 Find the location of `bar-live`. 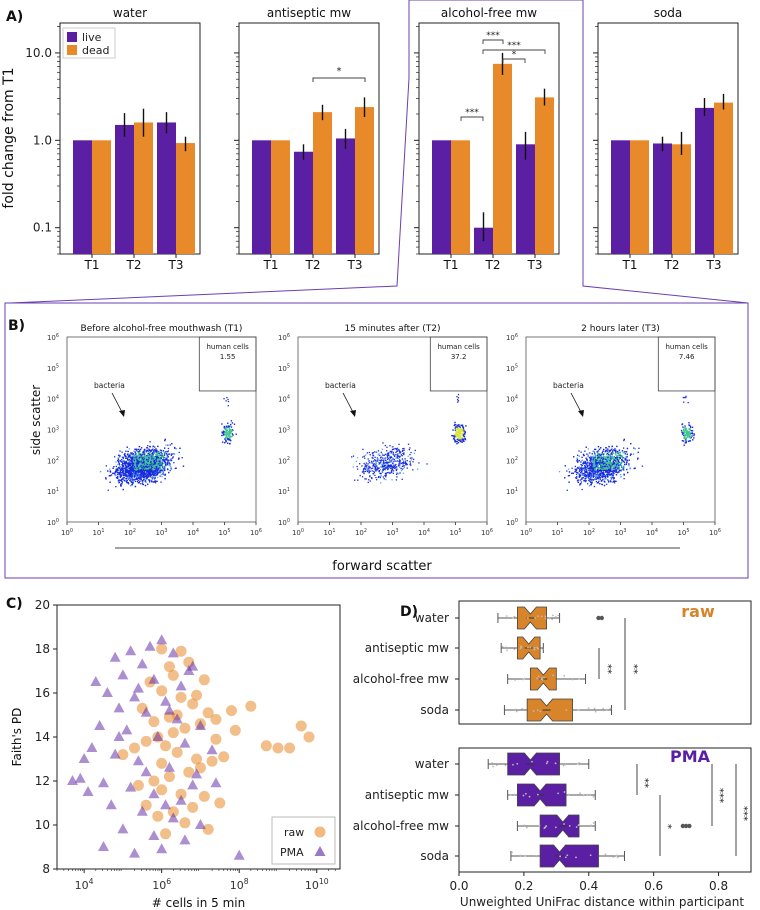

bar-live is located at coordinates (525, 199).